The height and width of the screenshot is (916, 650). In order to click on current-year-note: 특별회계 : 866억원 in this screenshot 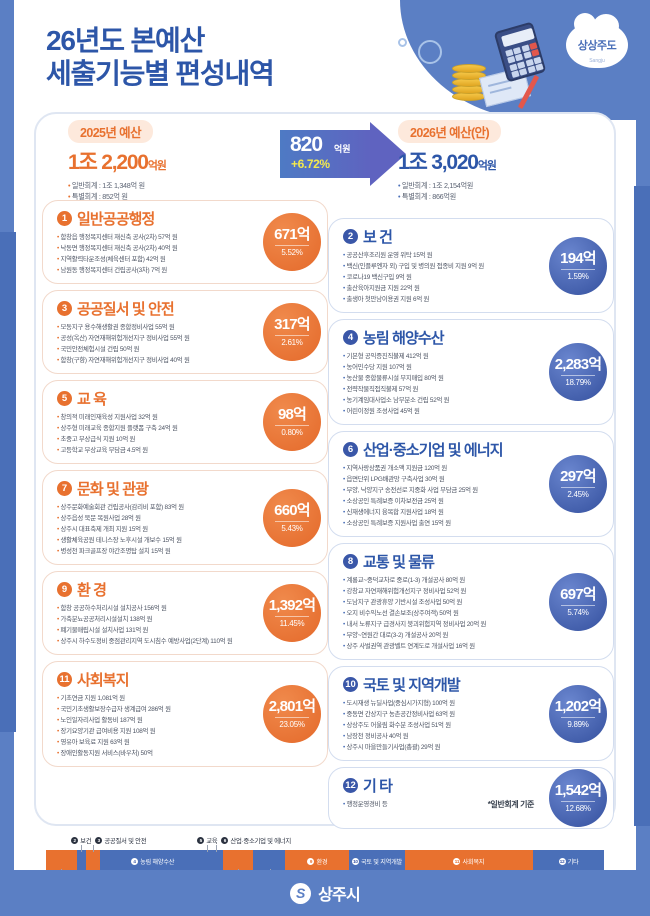, I will do `click(449, 196)`.